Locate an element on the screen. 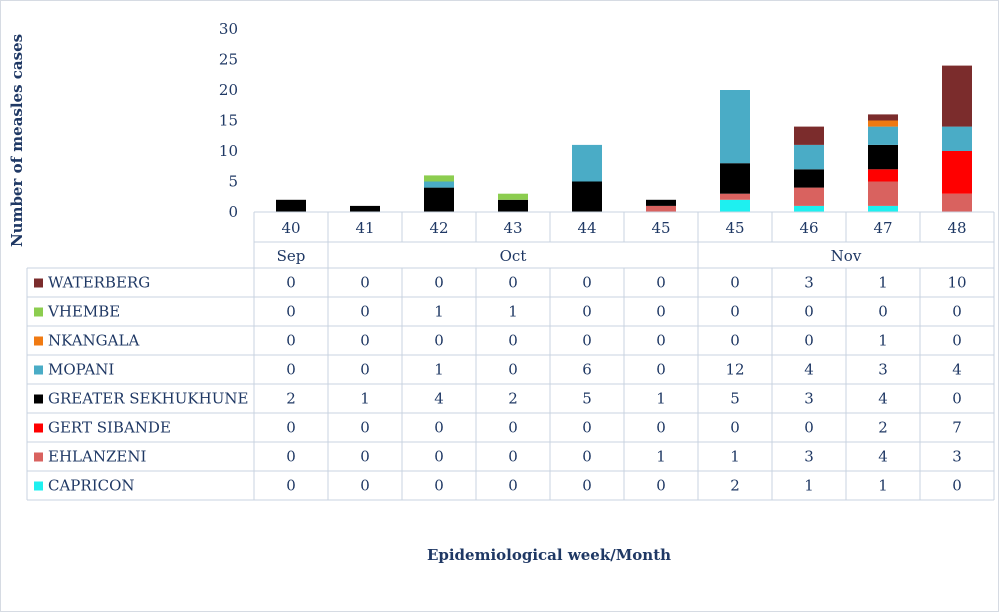  y-axis-title: Number of measles cases is located at coordinates (17, 140).